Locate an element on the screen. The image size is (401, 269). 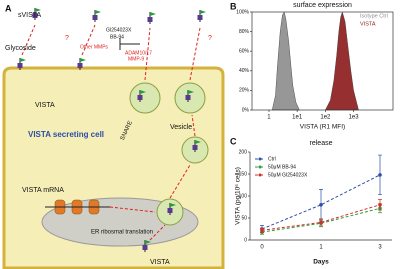
y-tick-label: 200 is located at coordinates (243, 152).